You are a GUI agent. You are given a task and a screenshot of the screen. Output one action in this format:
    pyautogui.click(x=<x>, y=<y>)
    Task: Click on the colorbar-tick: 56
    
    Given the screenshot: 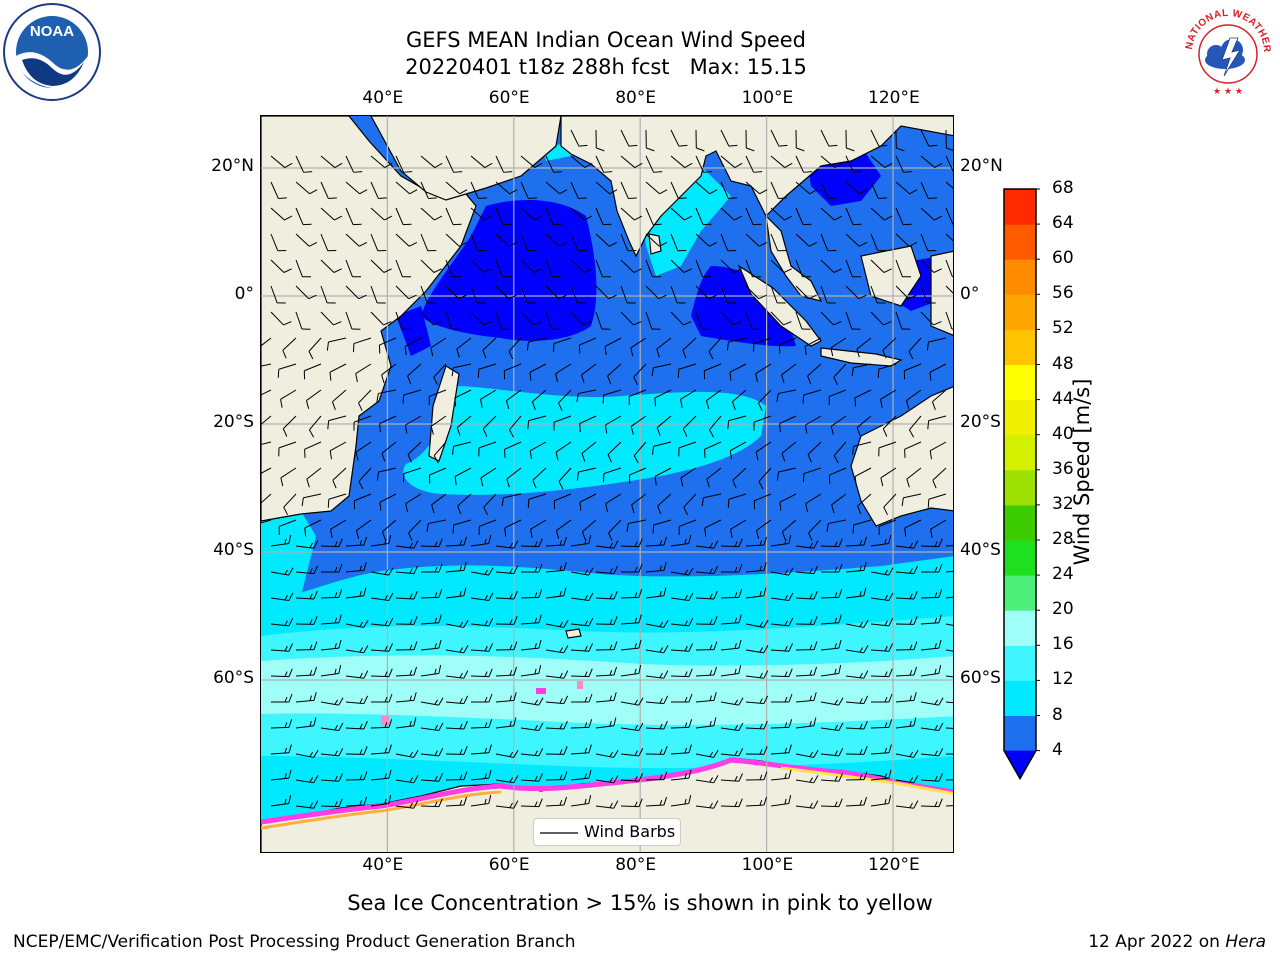 What is the action you would take?
    pyautogui.click(x=1063, y=293)
    